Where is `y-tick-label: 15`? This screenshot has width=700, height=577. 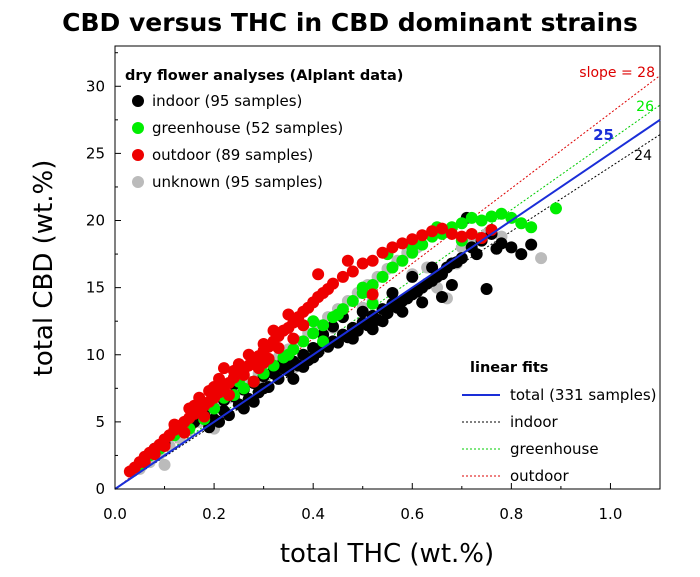 y-tick-label: 15 is located at coordinates (95, 288).